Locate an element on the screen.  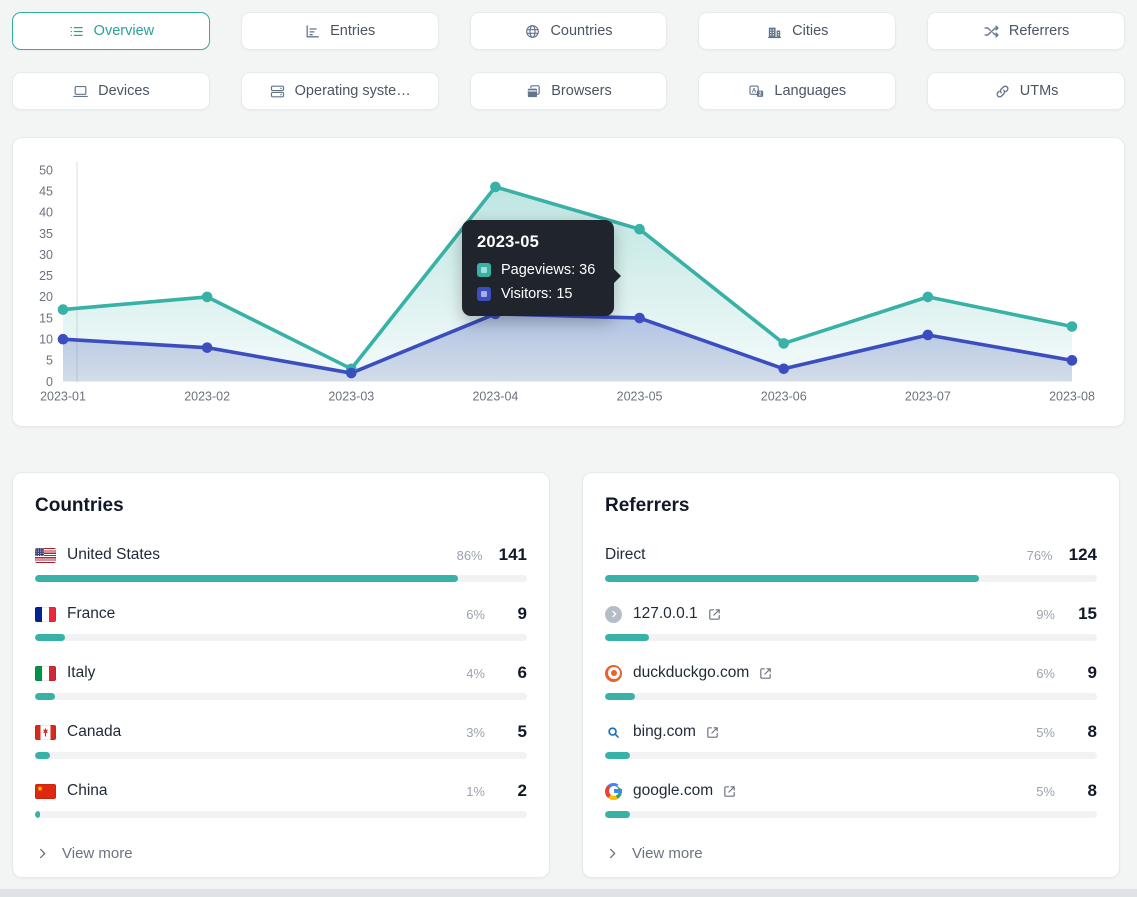
tab-languages: A 2 Languages is located at coordinates (797, 91).